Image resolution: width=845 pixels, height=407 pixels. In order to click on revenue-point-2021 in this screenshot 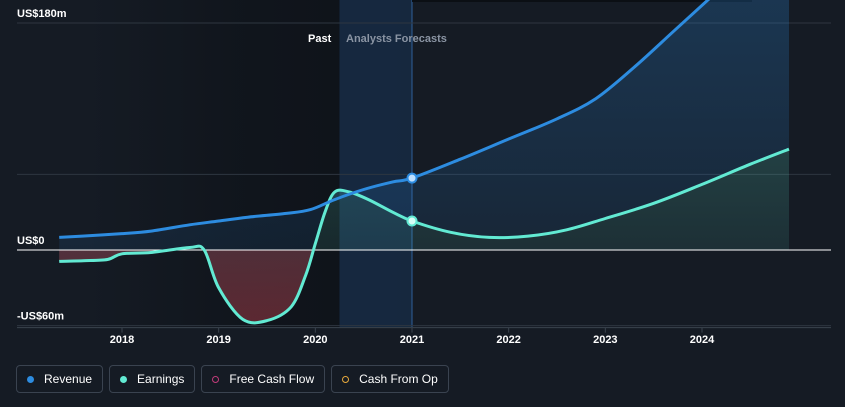, I will do `click(412, 178)`.